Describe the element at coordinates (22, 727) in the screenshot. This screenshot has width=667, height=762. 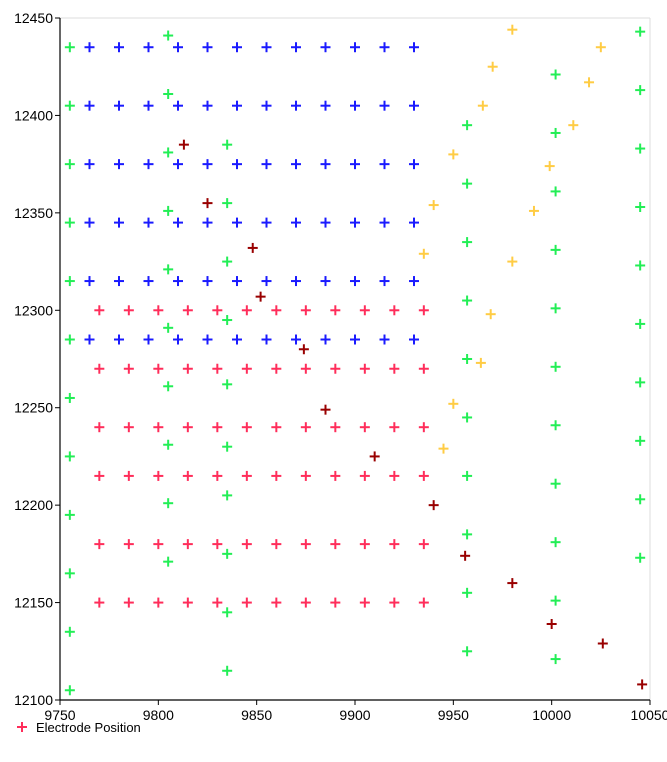
I see `legend-marker` at that location.